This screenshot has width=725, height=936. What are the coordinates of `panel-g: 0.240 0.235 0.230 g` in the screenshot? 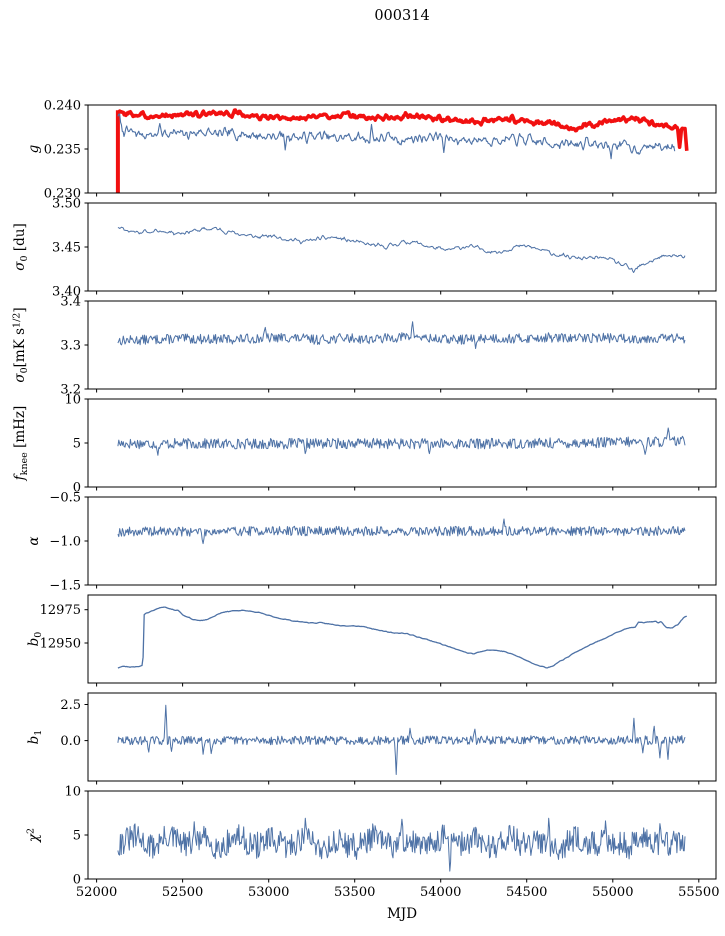 It's located at (371, 150).